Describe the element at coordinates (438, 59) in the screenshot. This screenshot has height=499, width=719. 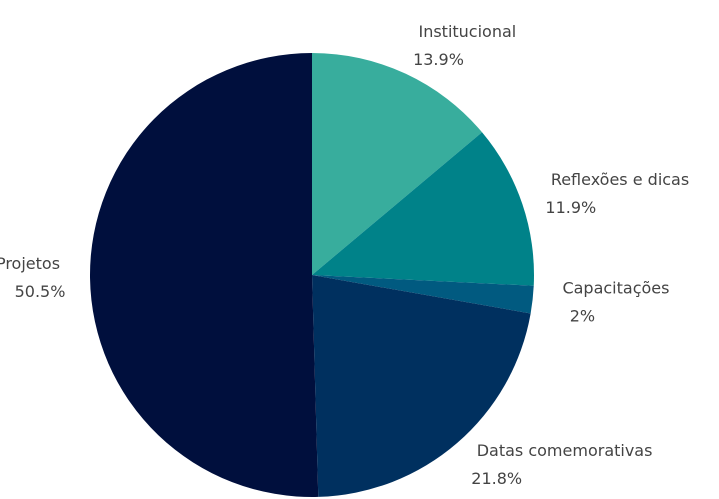
I see `slice-value-label: 13.9%` at that location.